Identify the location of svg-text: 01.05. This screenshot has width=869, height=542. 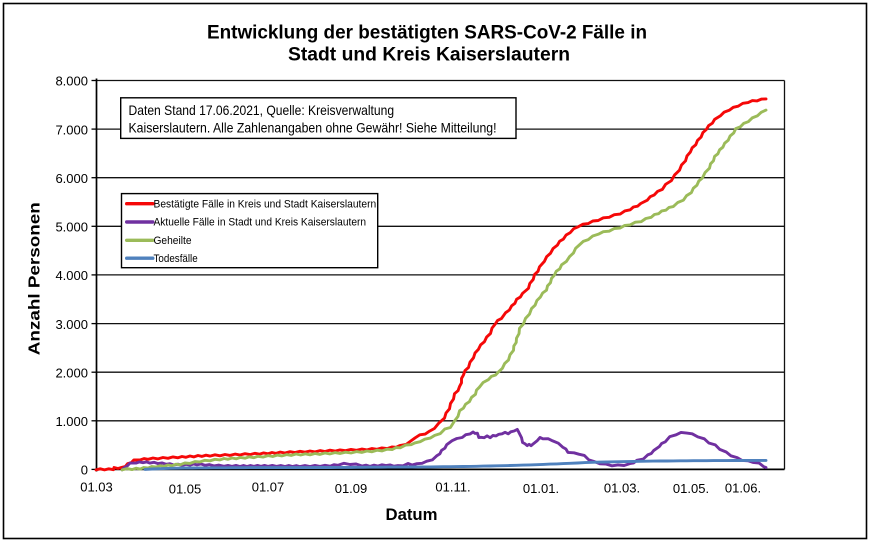
(185, 488).